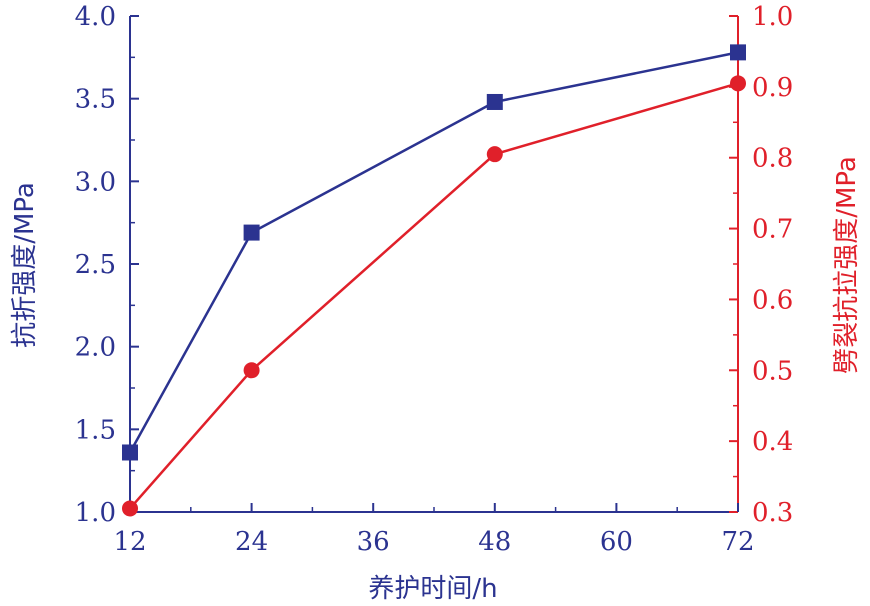  Describe the element at coordinates (95, 265) in the screenshot. I see `y-left-tick-label: 2.5` at that location.